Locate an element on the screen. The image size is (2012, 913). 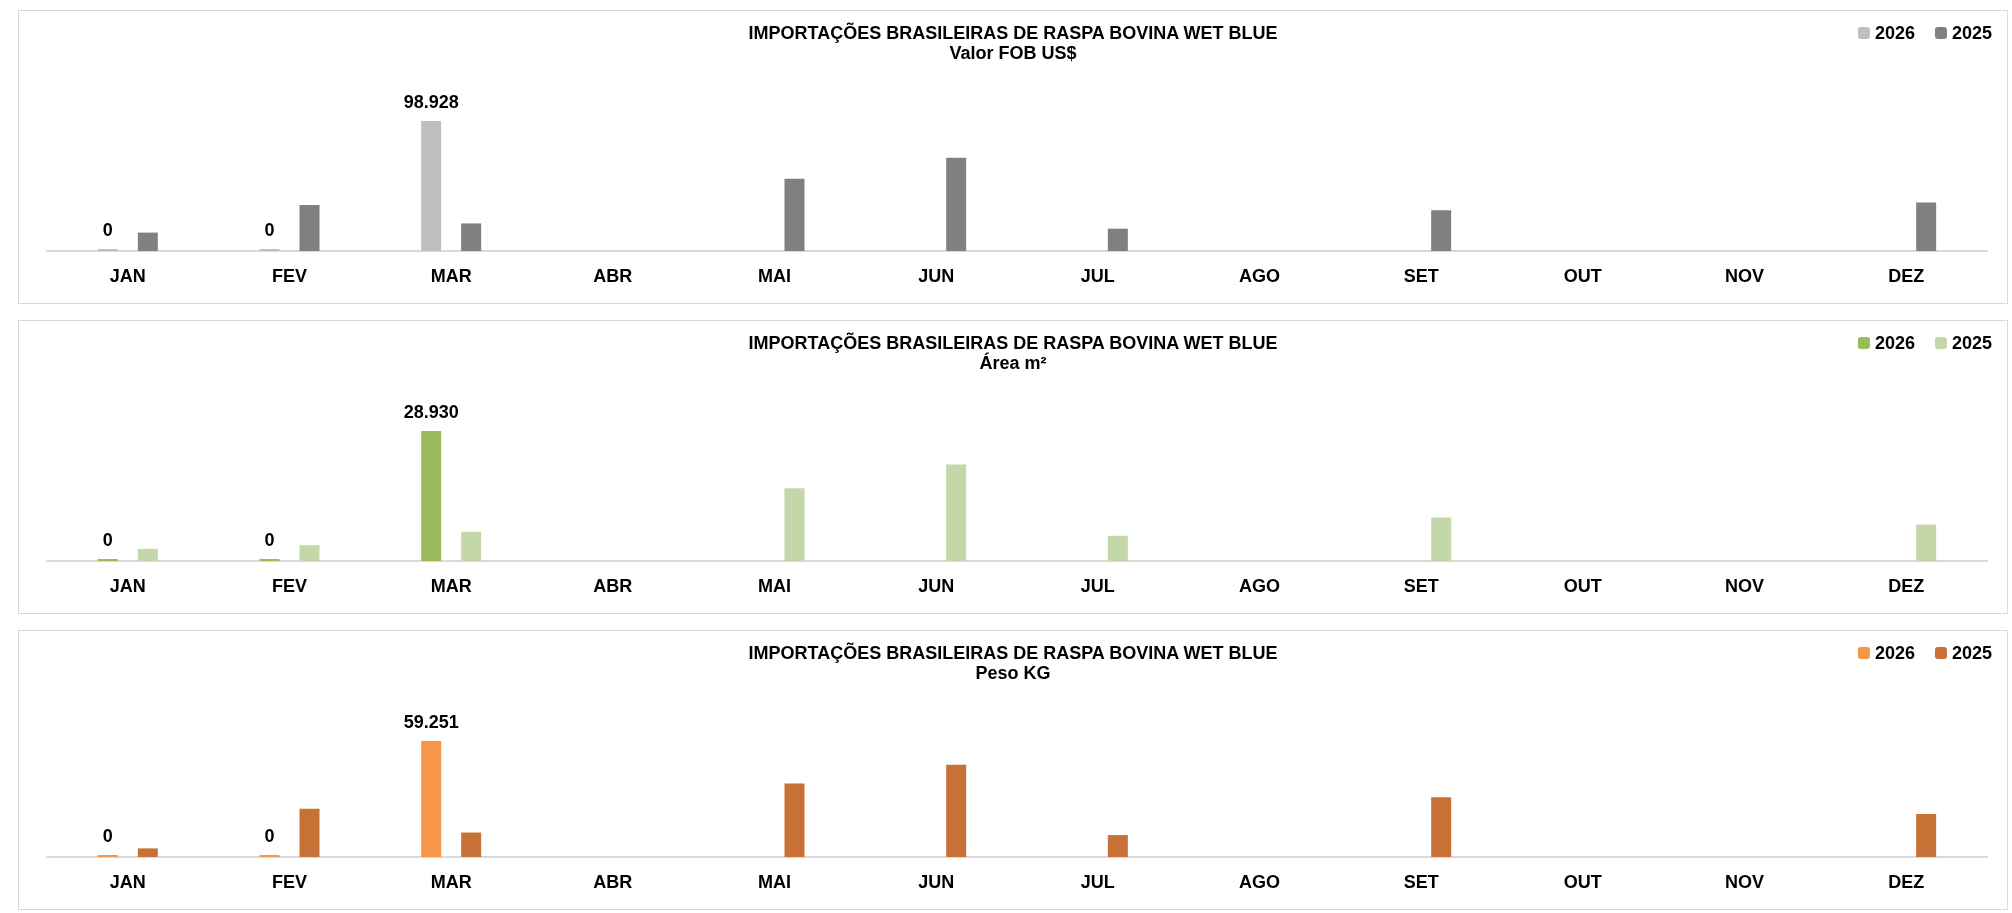
data-label: 98.928 is located at coordinates (431, 102).